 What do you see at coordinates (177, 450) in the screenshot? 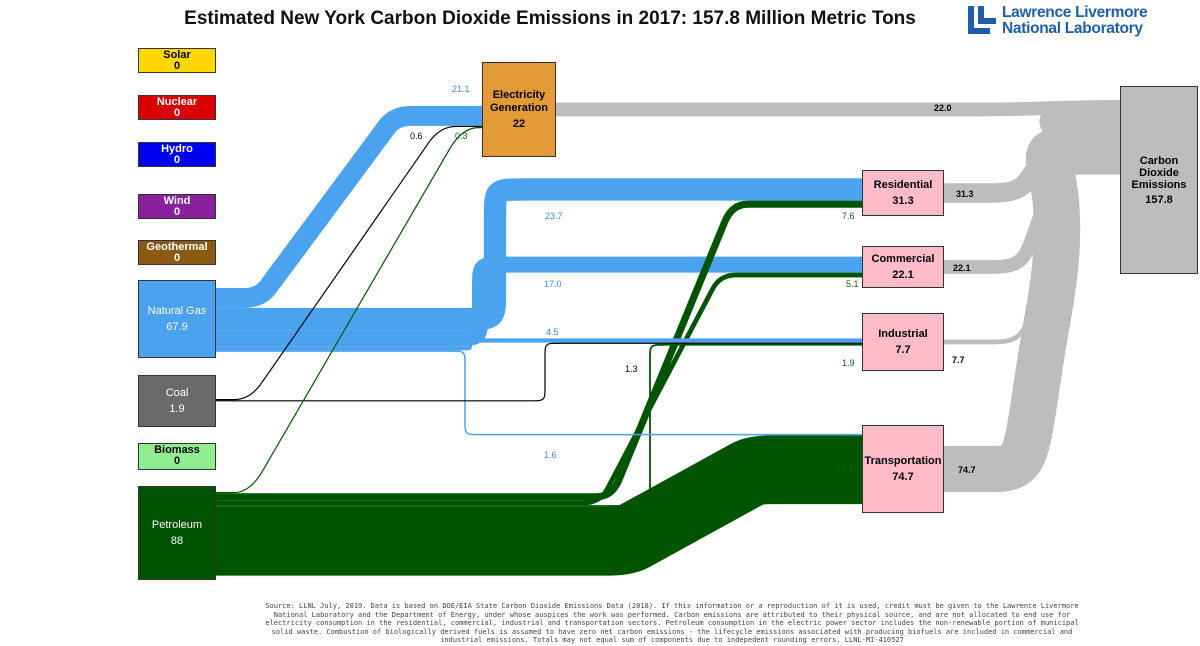
I see `source-box-biomass-label: Biomass` at bounding box center [177, 450].